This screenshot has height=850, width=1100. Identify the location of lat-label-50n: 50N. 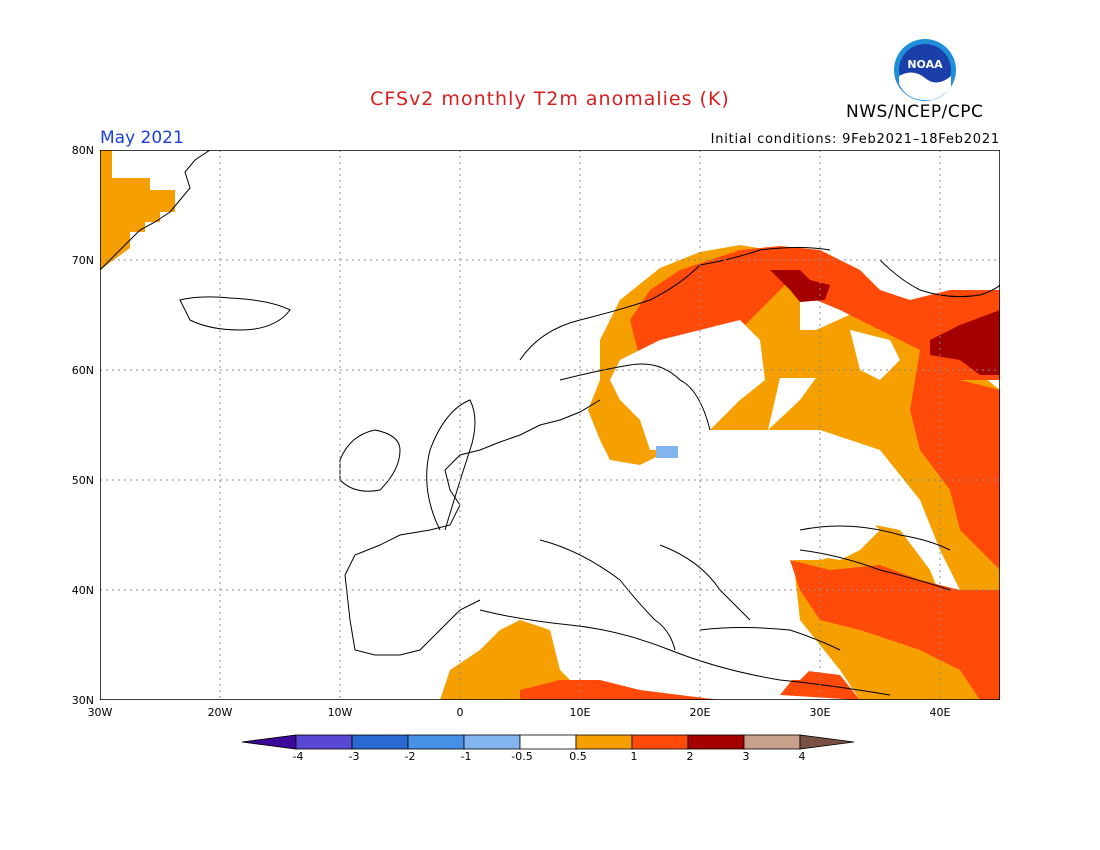
(82, 480).